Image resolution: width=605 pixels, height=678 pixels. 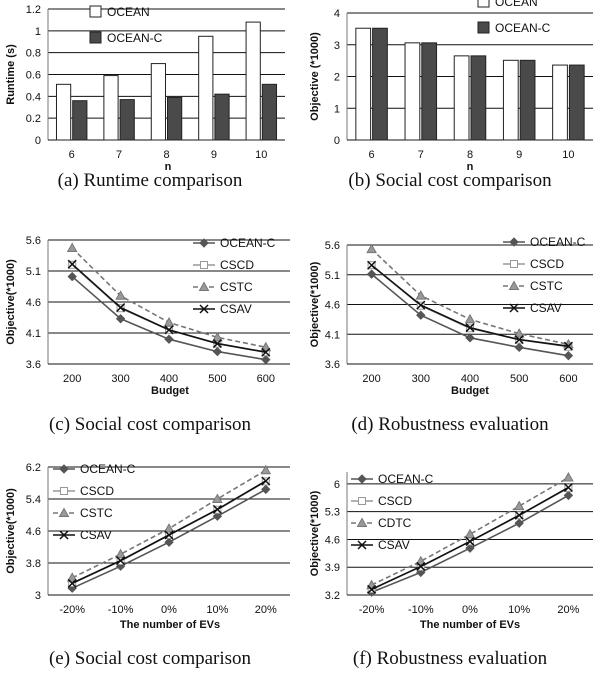 I want to click on y-axis-title: Objective (*1000), so click(x=315, y=76).